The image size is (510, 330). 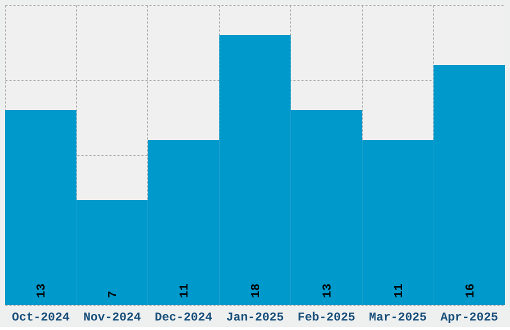 What do you see at coordinates (255, 317) in the screenshot?
I see `x-tick-label: Jan-2025` at bounding box center [255, 317].